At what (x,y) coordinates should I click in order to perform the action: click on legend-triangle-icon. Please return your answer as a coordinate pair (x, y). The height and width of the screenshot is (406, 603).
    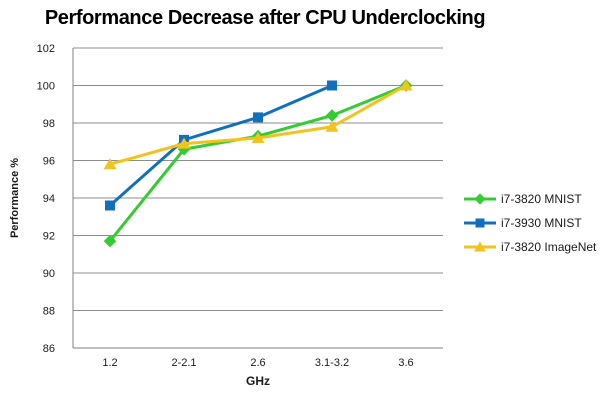
    Looking at the image, I should click on (480, 246).